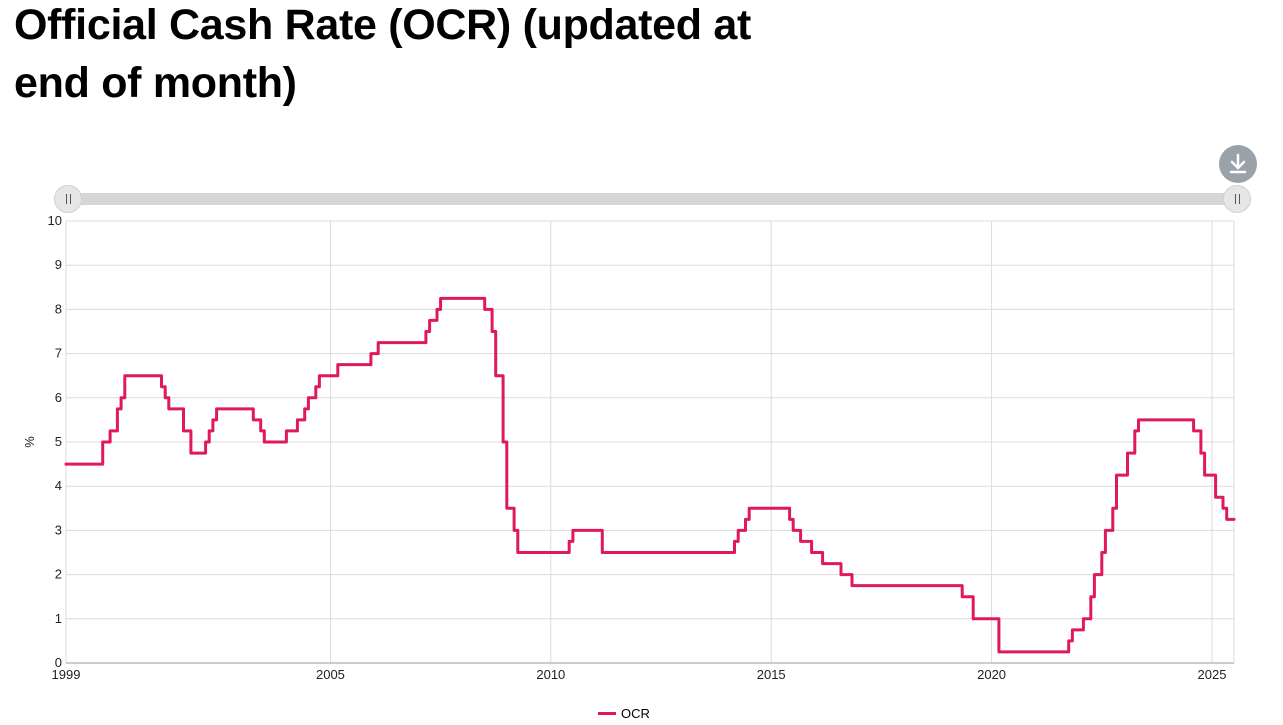 The height and width of the screenshot is (725, 1283). I want to click on y-tick-label: 8, so click(58, 308).